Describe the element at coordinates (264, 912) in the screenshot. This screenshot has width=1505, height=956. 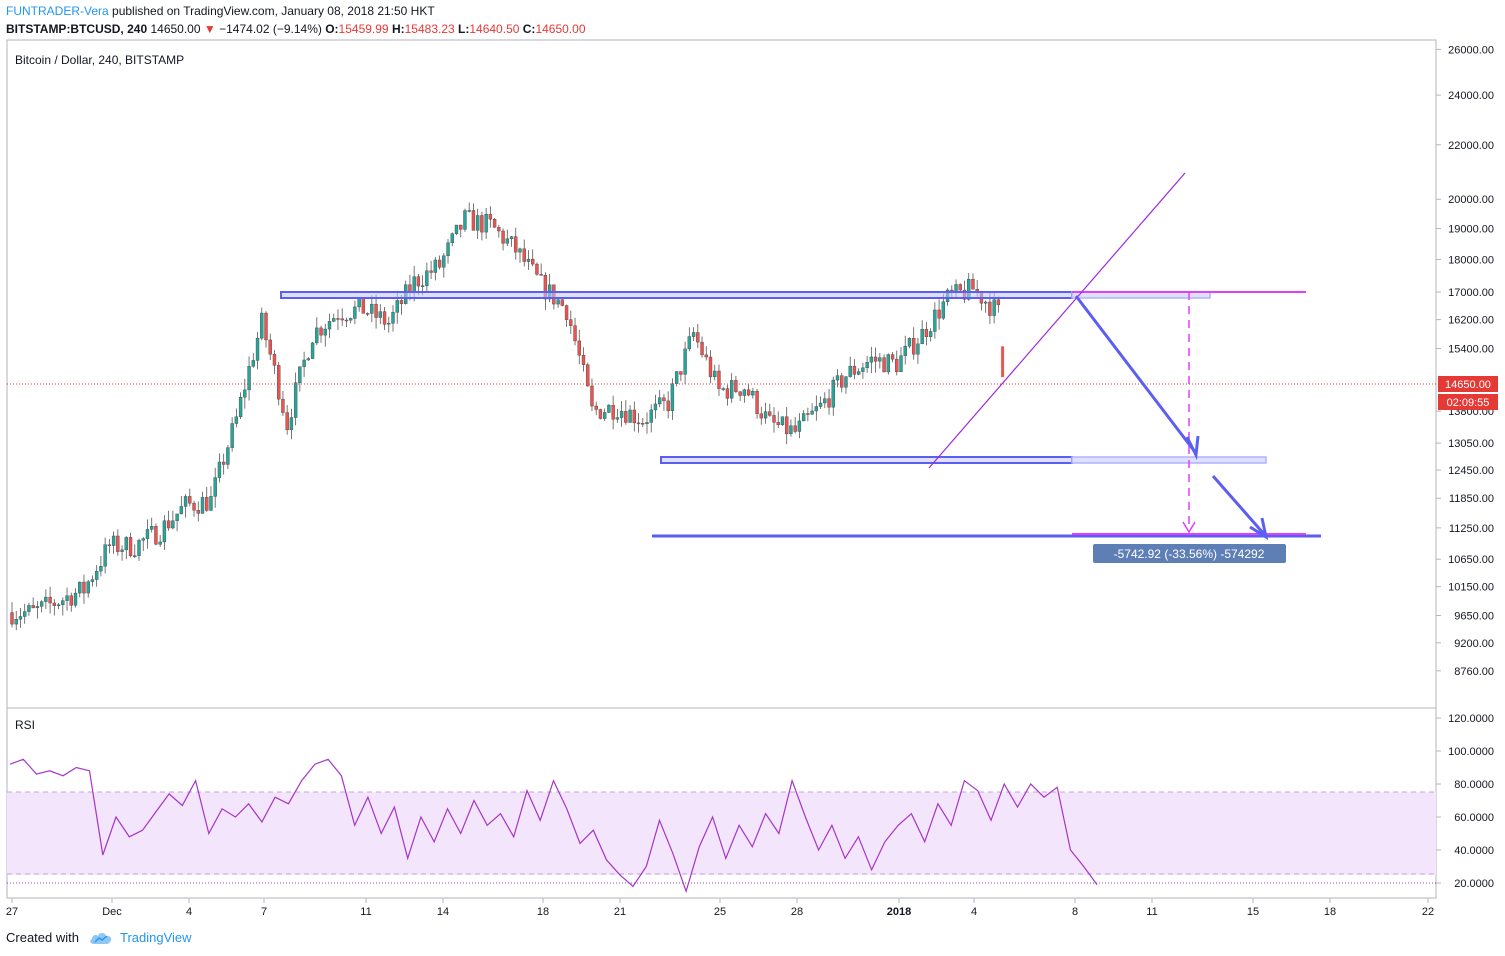
I see `time-tick-label: 7` at that location.